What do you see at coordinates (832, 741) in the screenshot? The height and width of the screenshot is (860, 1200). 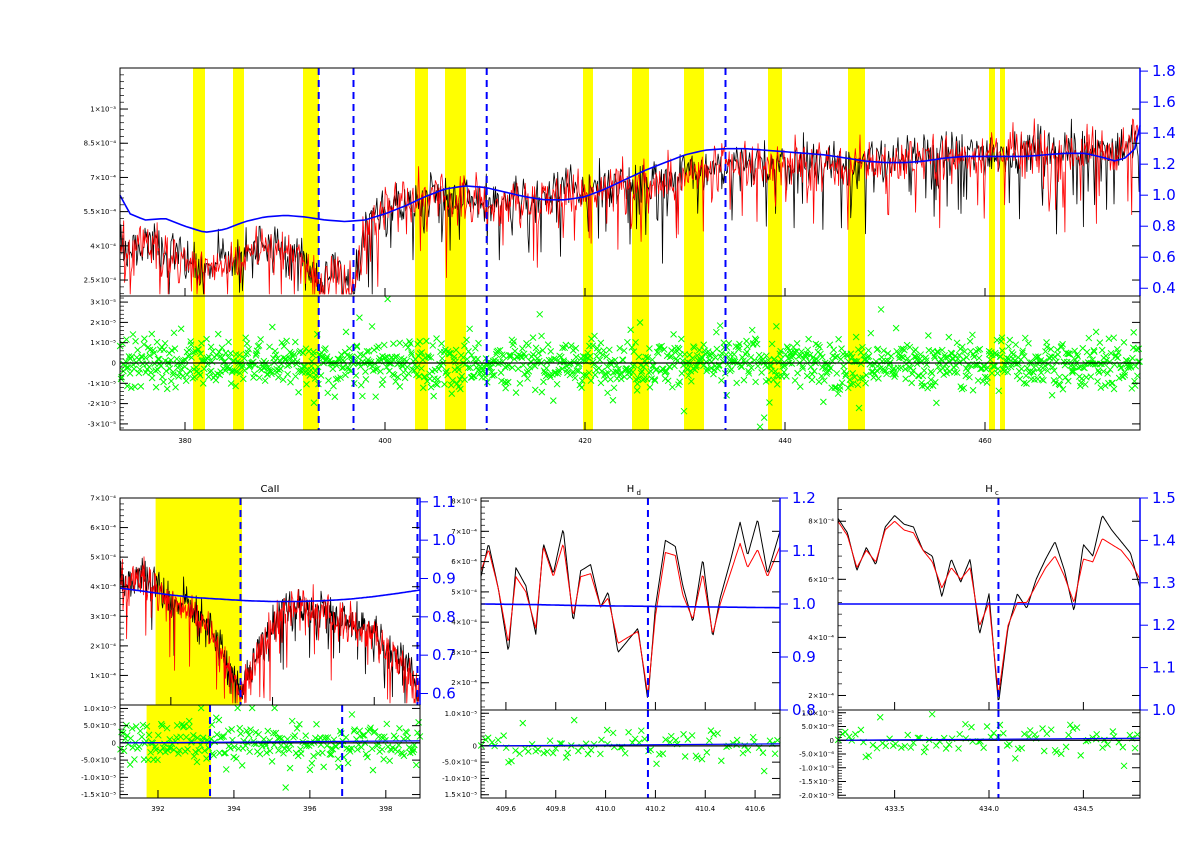 I see `y-tick-label: 0` at bounding box center [832, 741].